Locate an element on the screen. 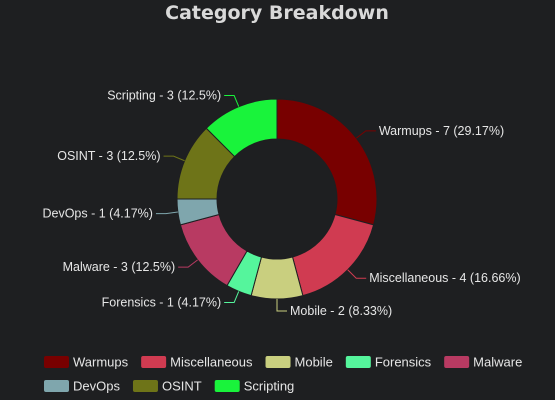 This screenshot has width=555, height=400. leader-malware is located at coordinates (188, 263).